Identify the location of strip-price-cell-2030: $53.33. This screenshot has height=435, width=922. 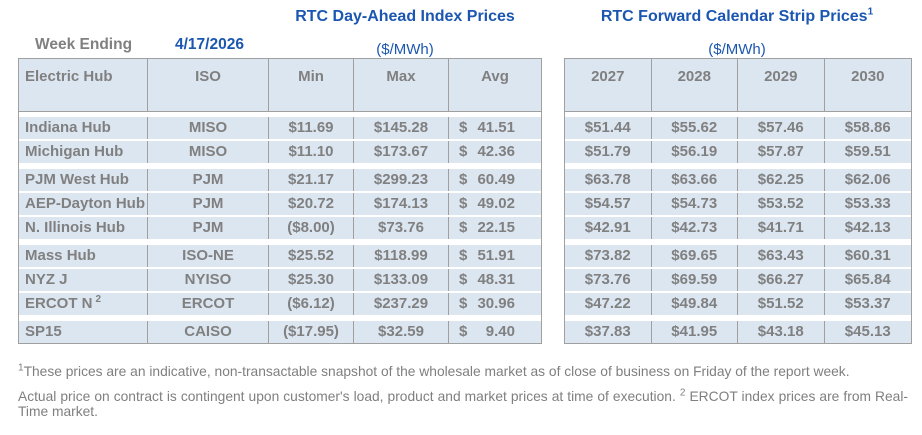
(867, 204).